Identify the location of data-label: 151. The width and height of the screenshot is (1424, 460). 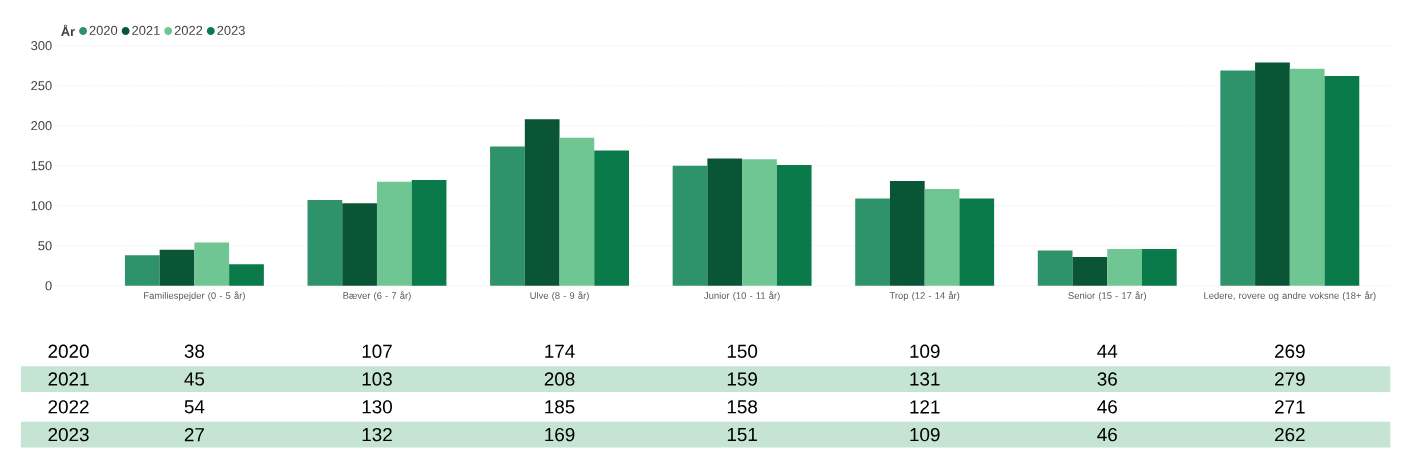
(742, 434).